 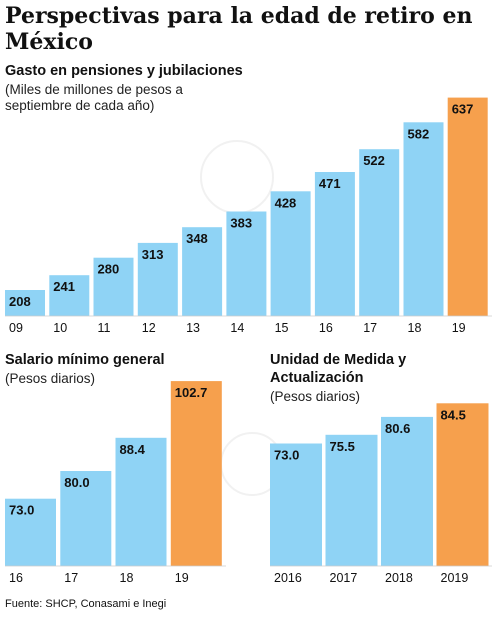 I want to click on chart2-title: Salario mínimo general, so click(x=85, y=360).